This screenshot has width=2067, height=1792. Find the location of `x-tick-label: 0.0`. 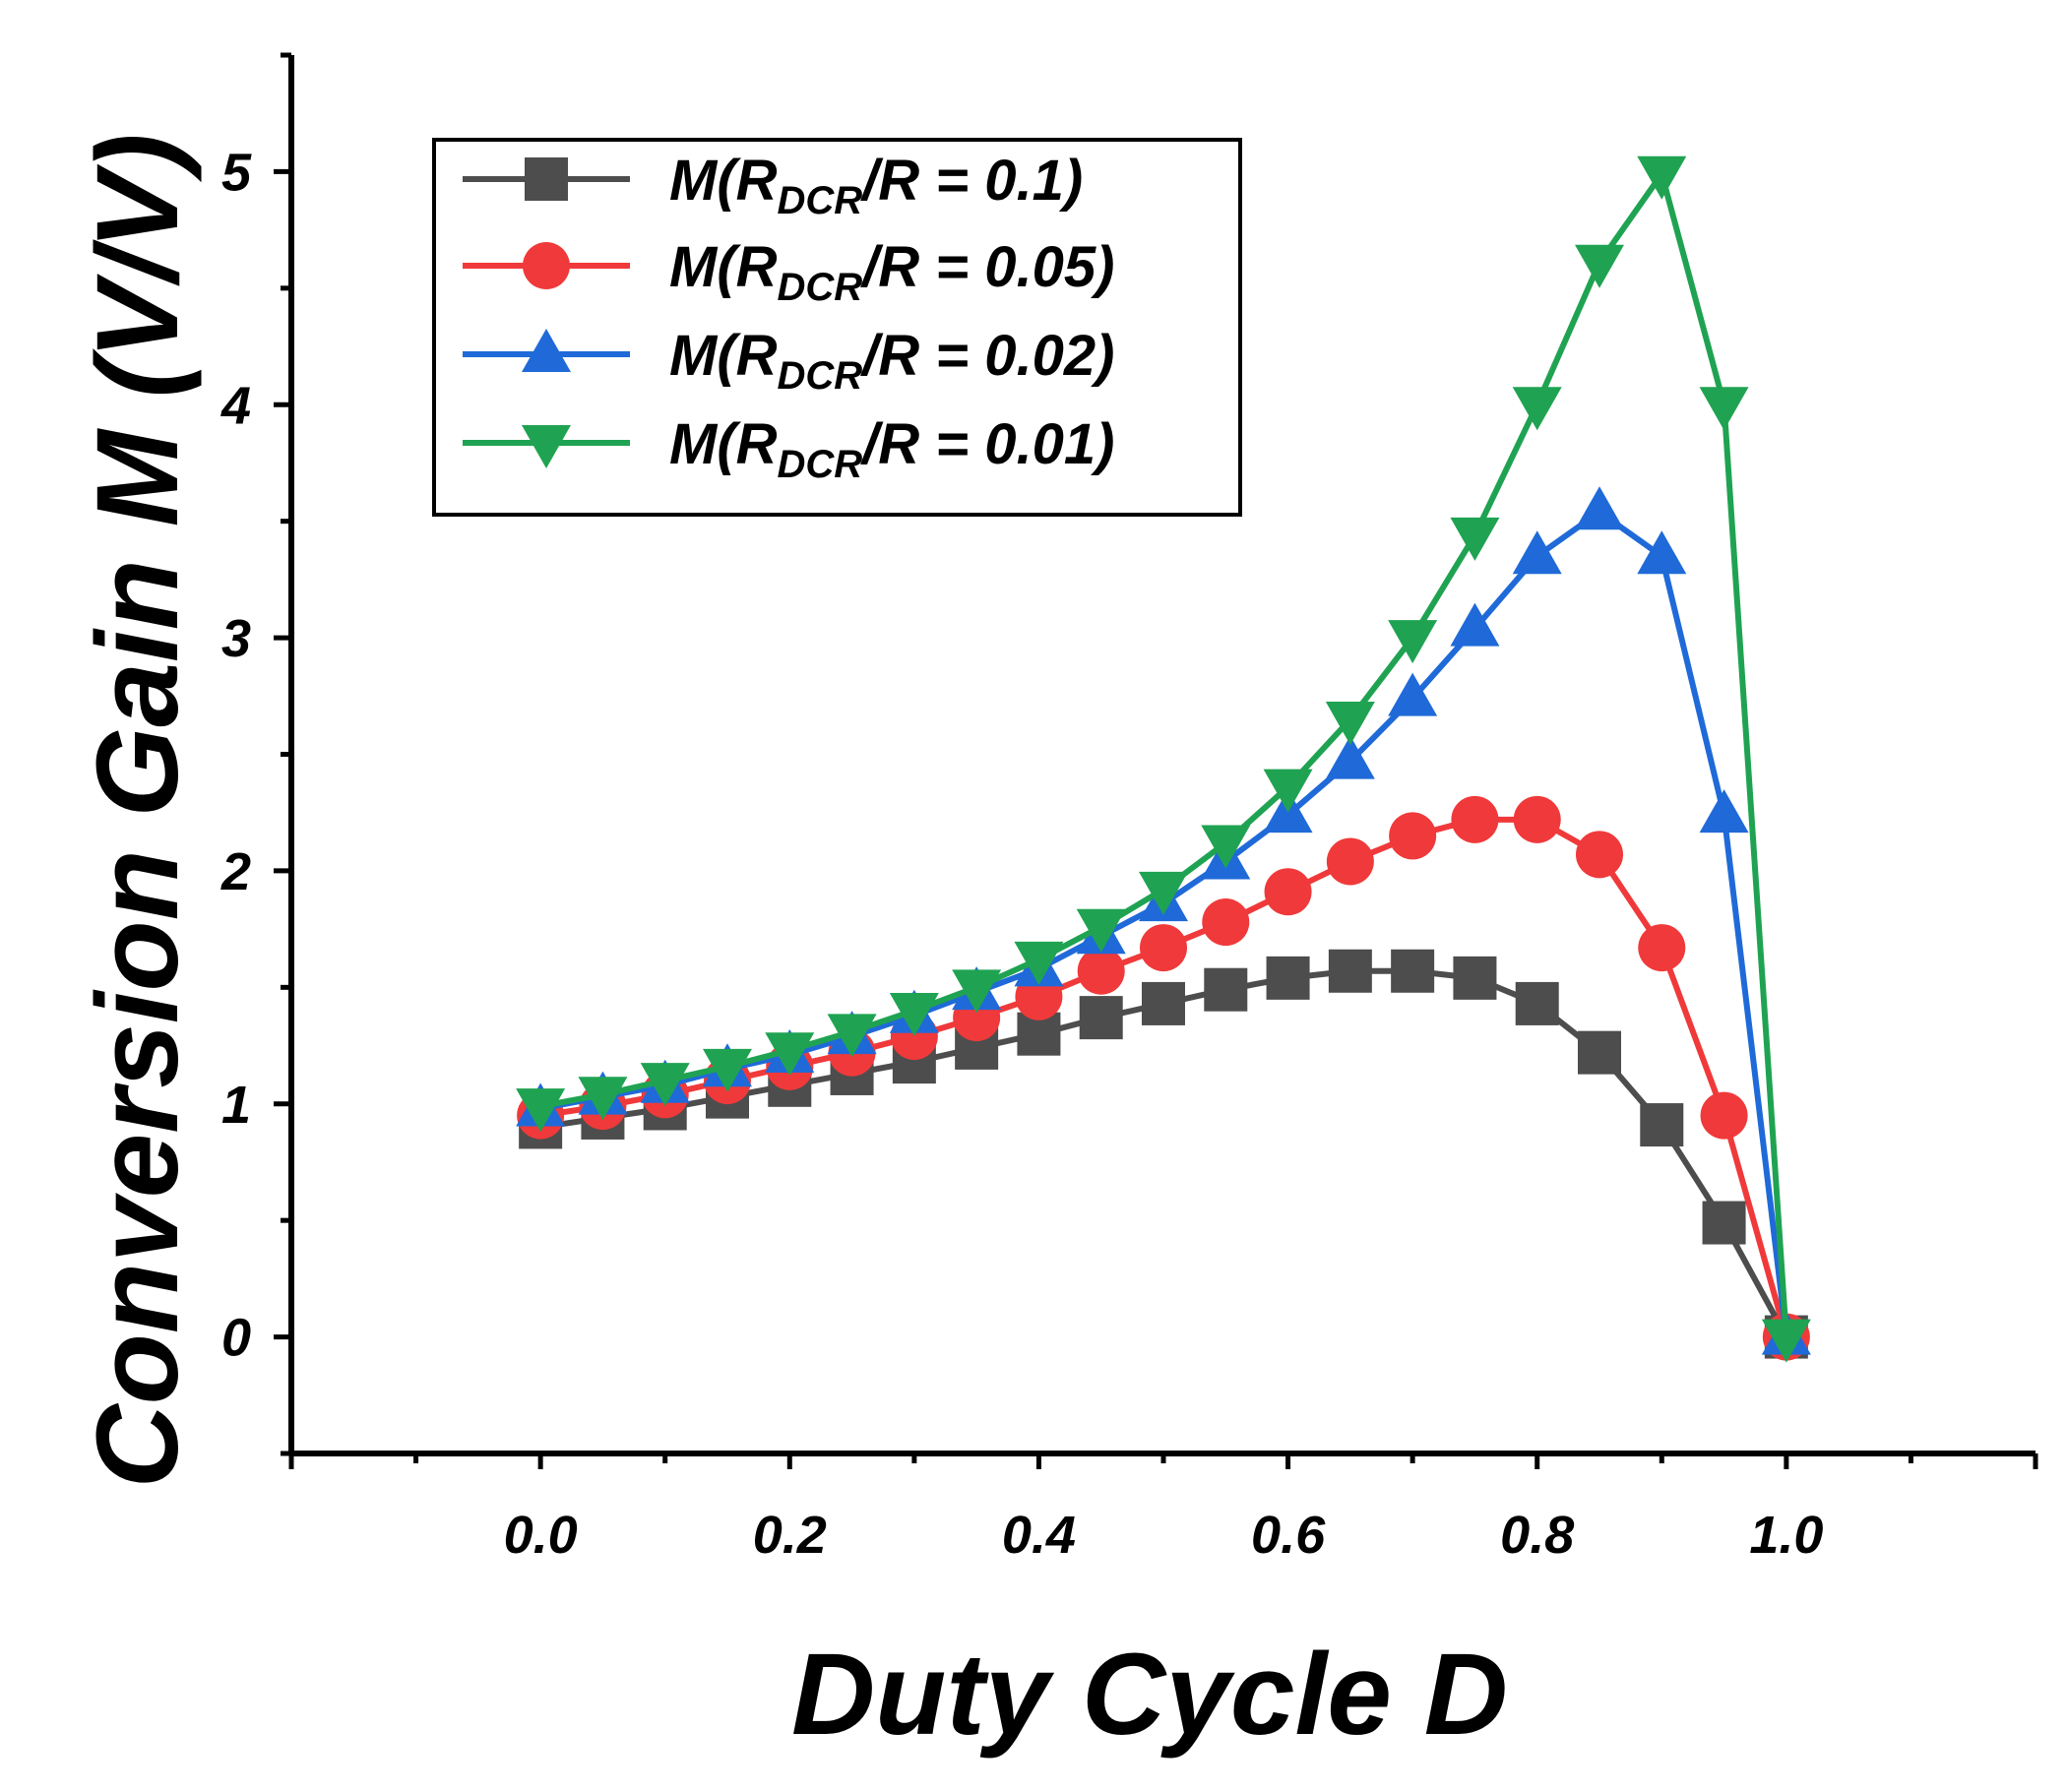

x-tick-label: 0.0 is located at coordinates (541, 1535).